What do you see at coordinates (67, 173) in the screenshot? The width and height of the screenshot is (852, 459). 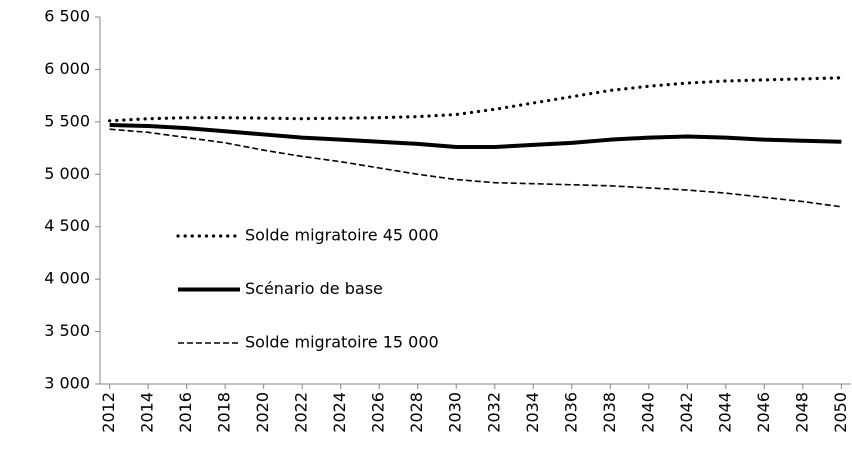 I see `y-tick-label: 5 000` at bounding box center [67, 173].